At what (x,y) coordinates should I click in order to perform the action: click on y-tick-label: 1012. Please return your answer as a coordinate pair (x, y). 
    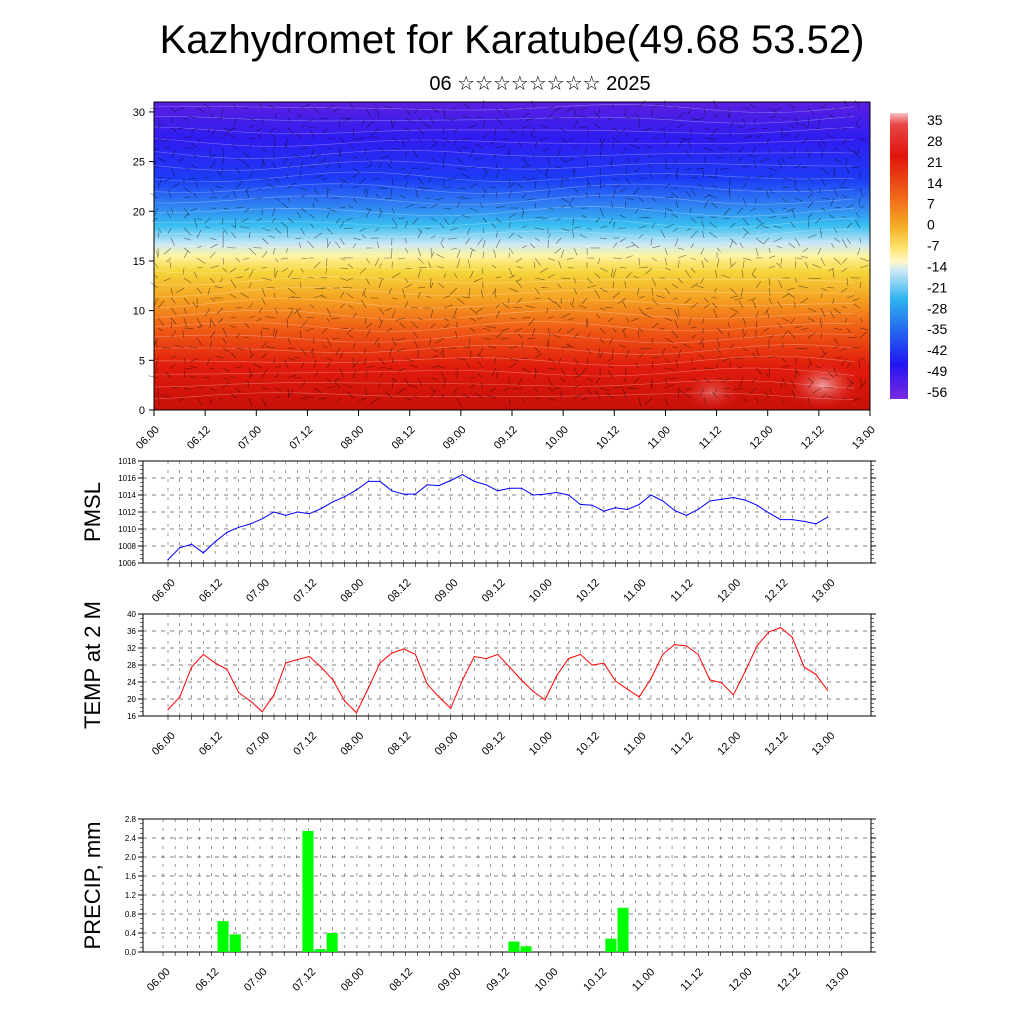
    Looking at the image, I should click on (127, 512).